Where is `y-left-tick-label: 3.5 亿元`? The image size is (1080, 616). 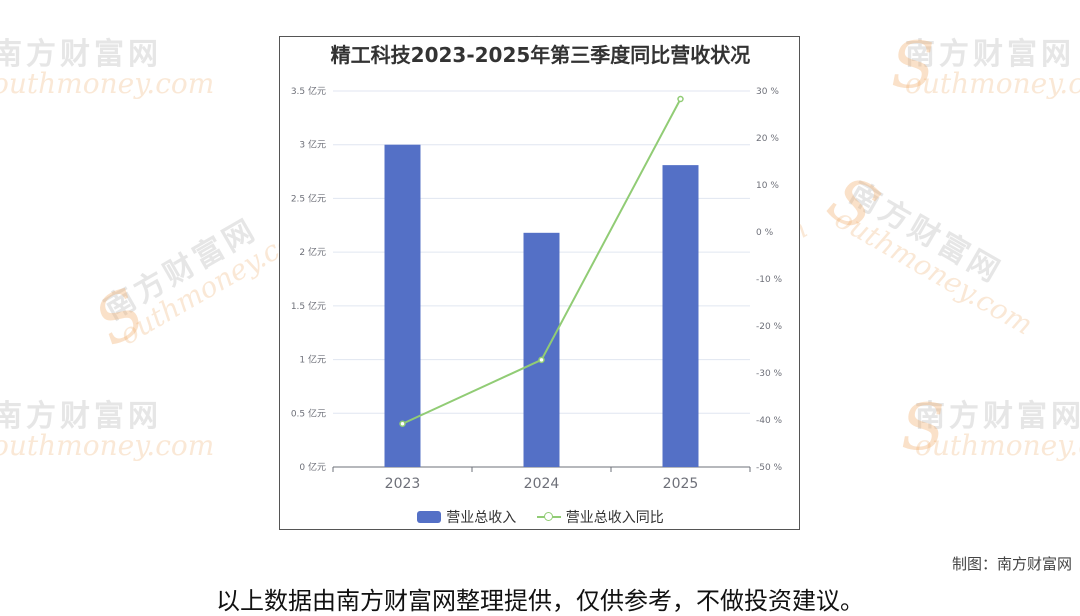 y-left-tick-label: 3.5 亿元 is located at coordinates (308, 91).